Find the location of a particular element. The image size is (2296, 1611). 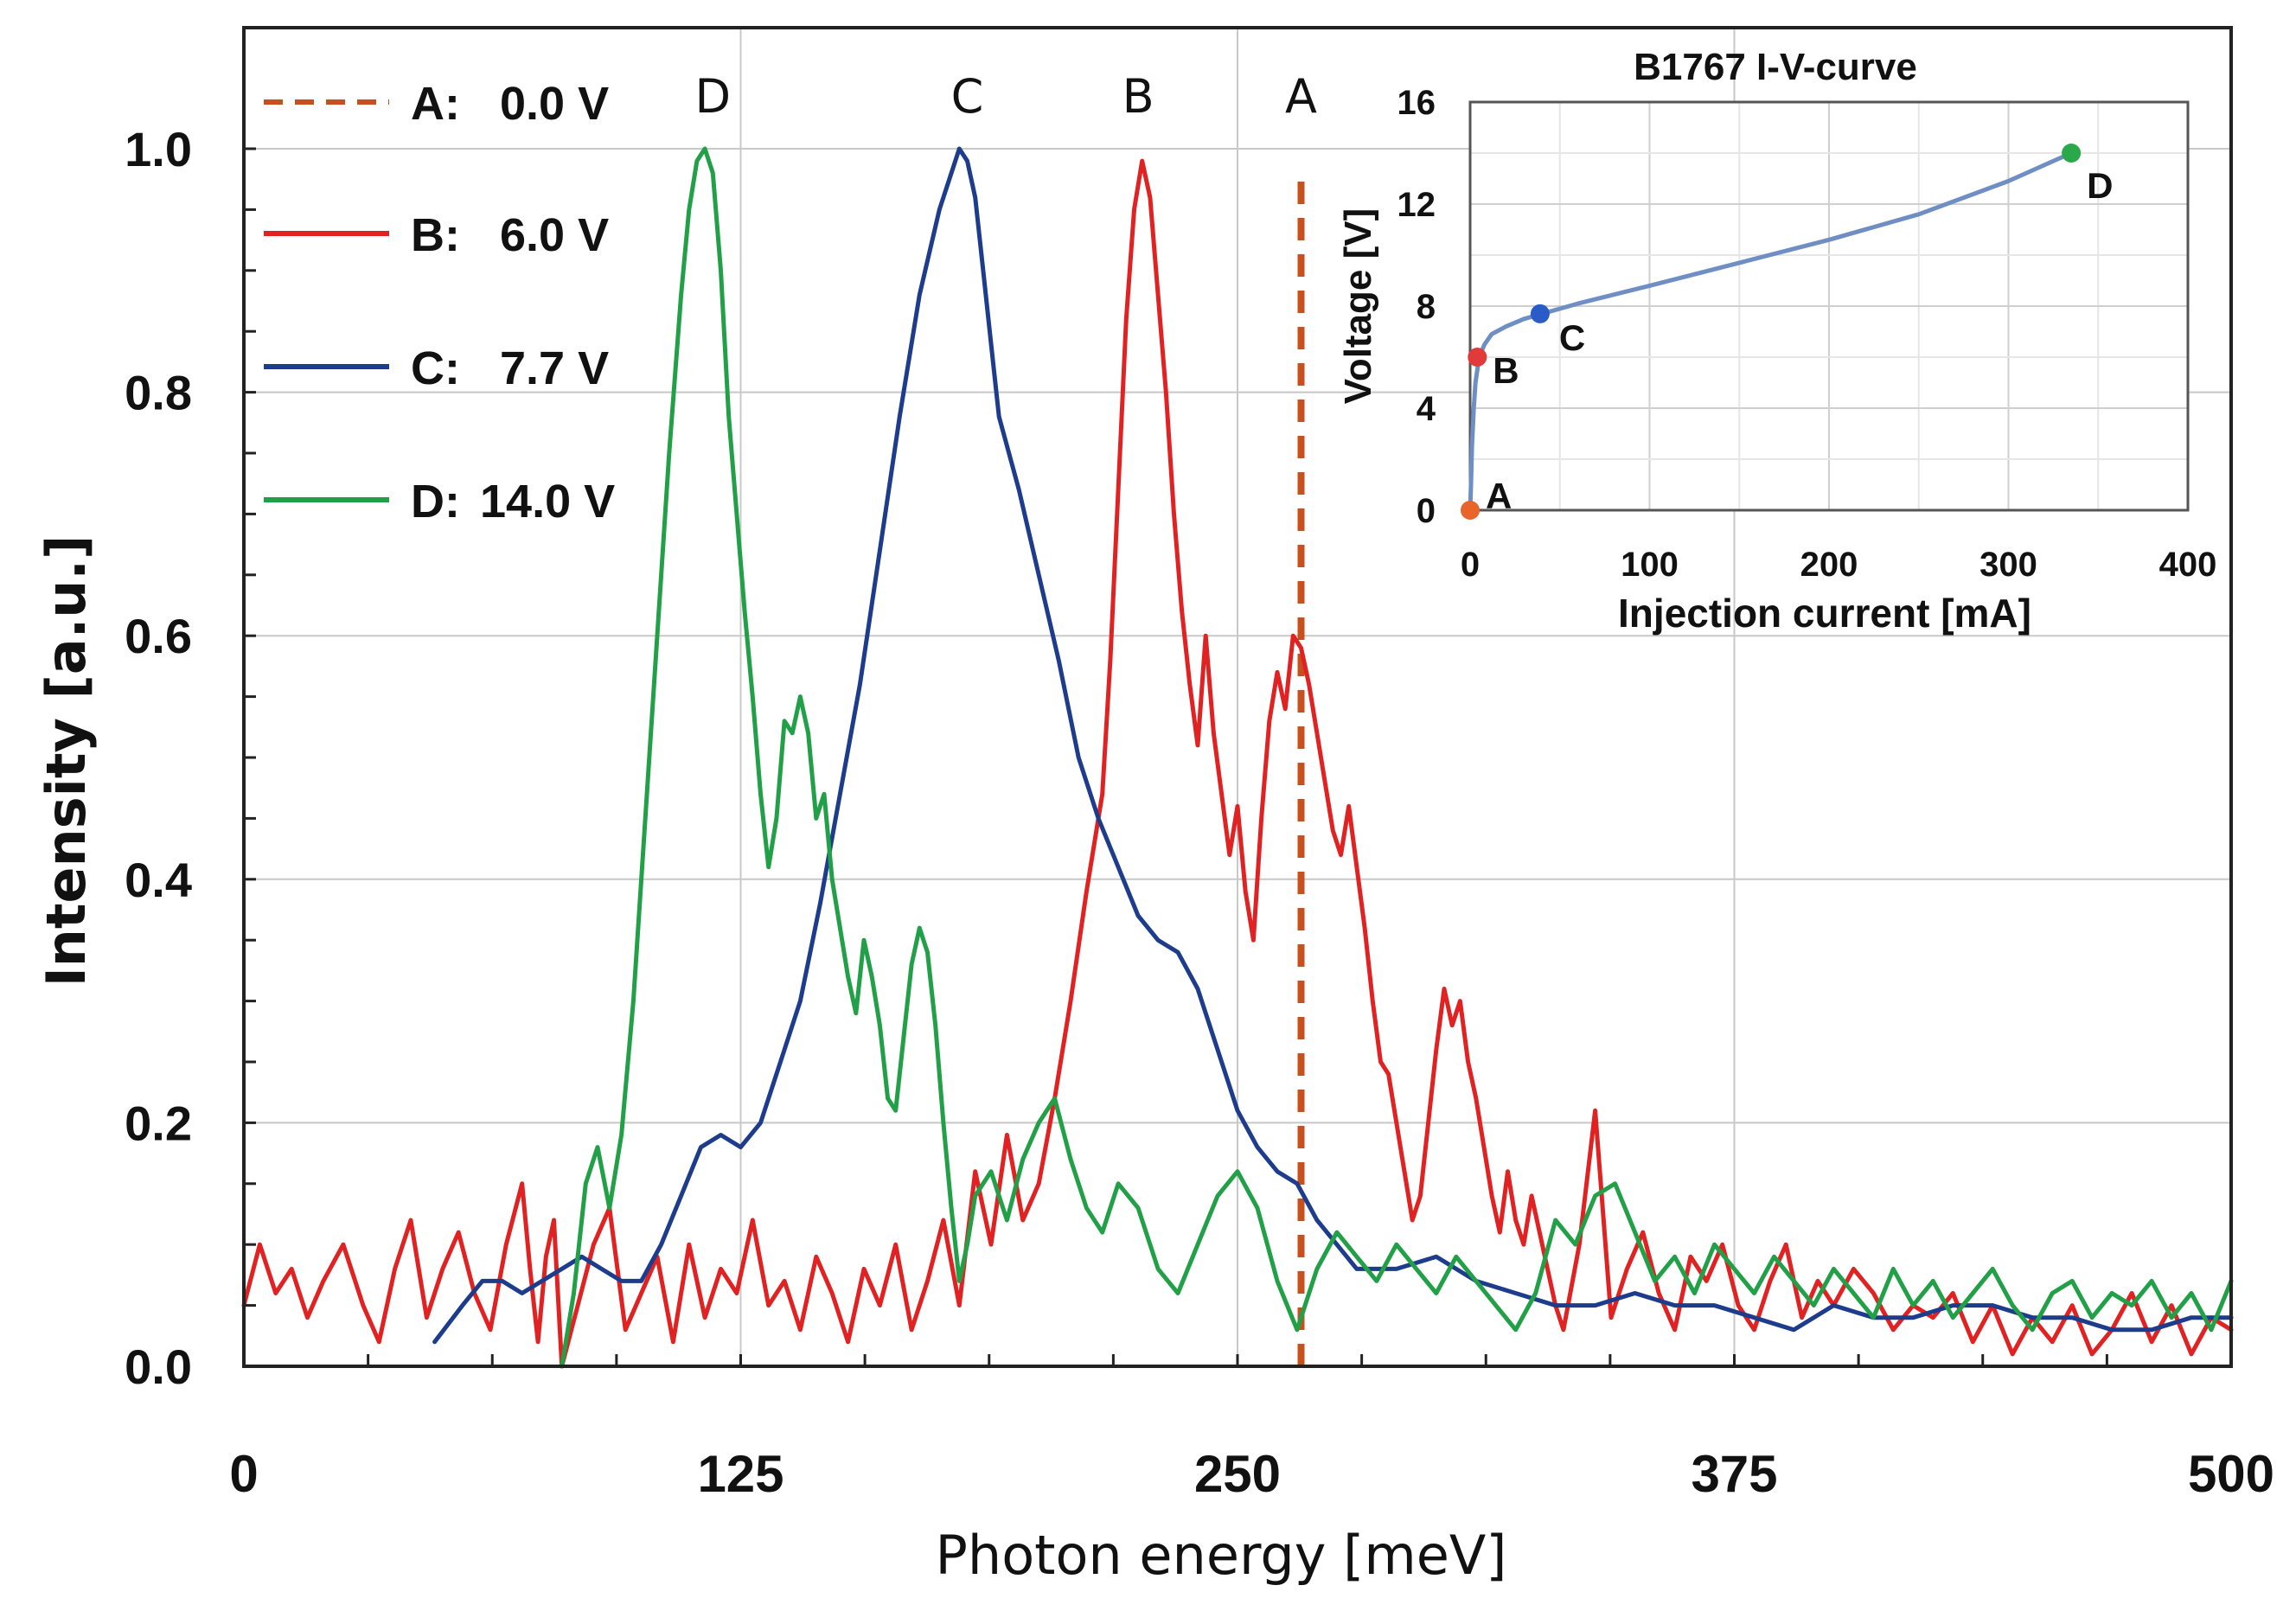

iv-point-label-d: D is located at coordinates (2100, 185).